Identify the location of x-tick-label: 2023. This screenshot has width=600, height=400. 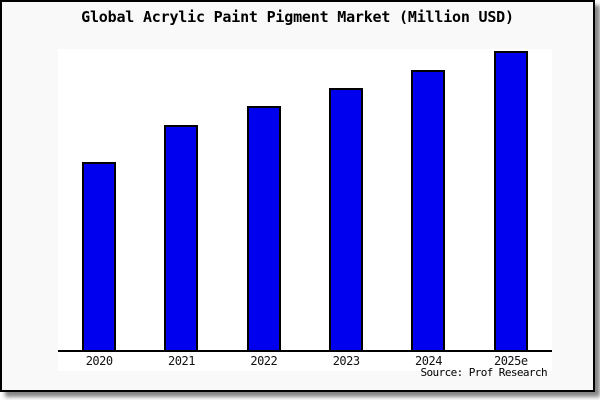
(346, 361).